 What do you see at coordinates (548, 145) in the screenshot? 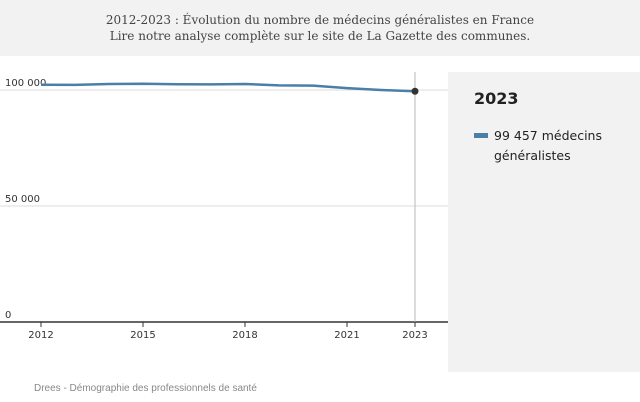
I see `tooltip-value: 99 457 médecins généralistes` at bounding box center [548, 145].